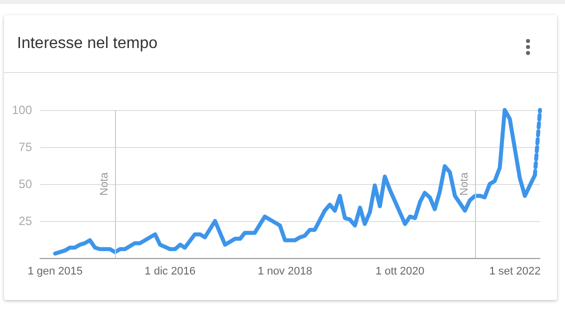 The image size is (565, 324). I want to click on y-tick-label: 75, so click(25, 147).